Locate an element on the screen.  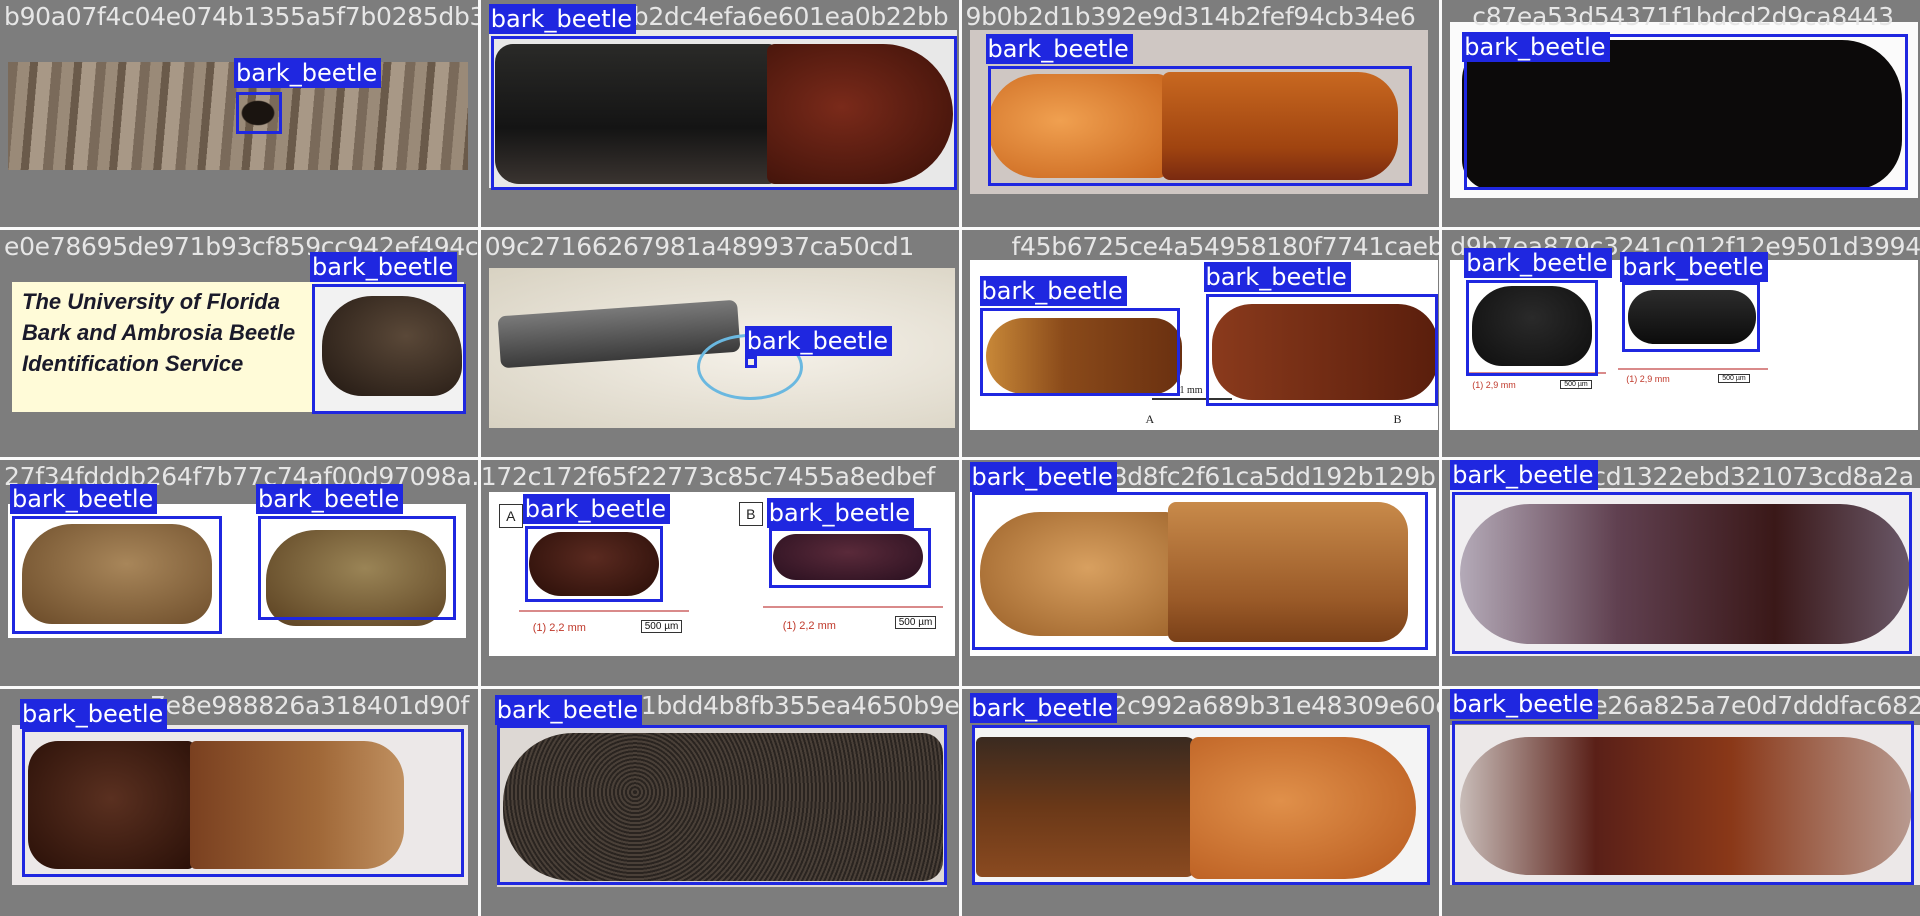
filename-text: 172c172f65f22773c85c7455a8edbef is located at coordinates (708, 476).